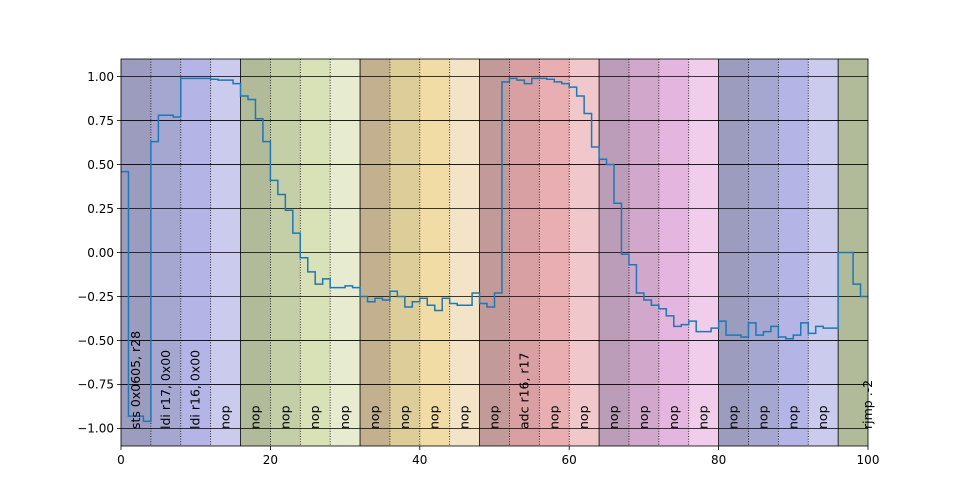  Describe the element at coordinates (165, 389) in the screenshot. I see `instruction-label-1: ldi r17, 0x00` at that location.